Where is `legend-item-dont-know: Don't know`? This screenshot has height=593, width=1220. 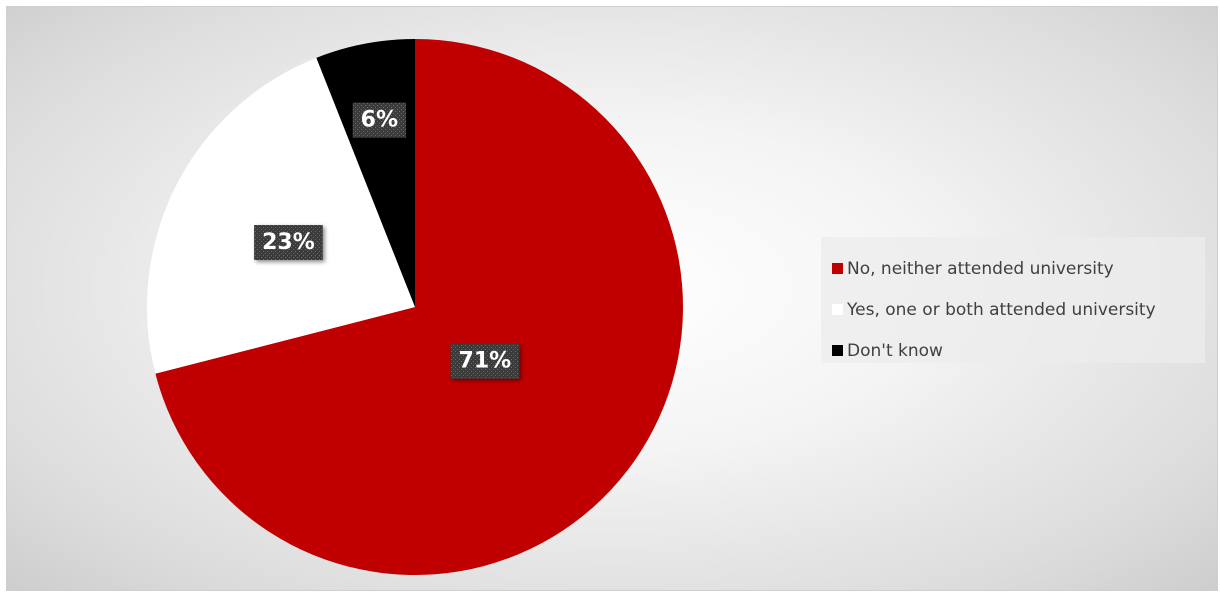 legend-item-dont-know: Don't know is located at coordinates (1018, 350).